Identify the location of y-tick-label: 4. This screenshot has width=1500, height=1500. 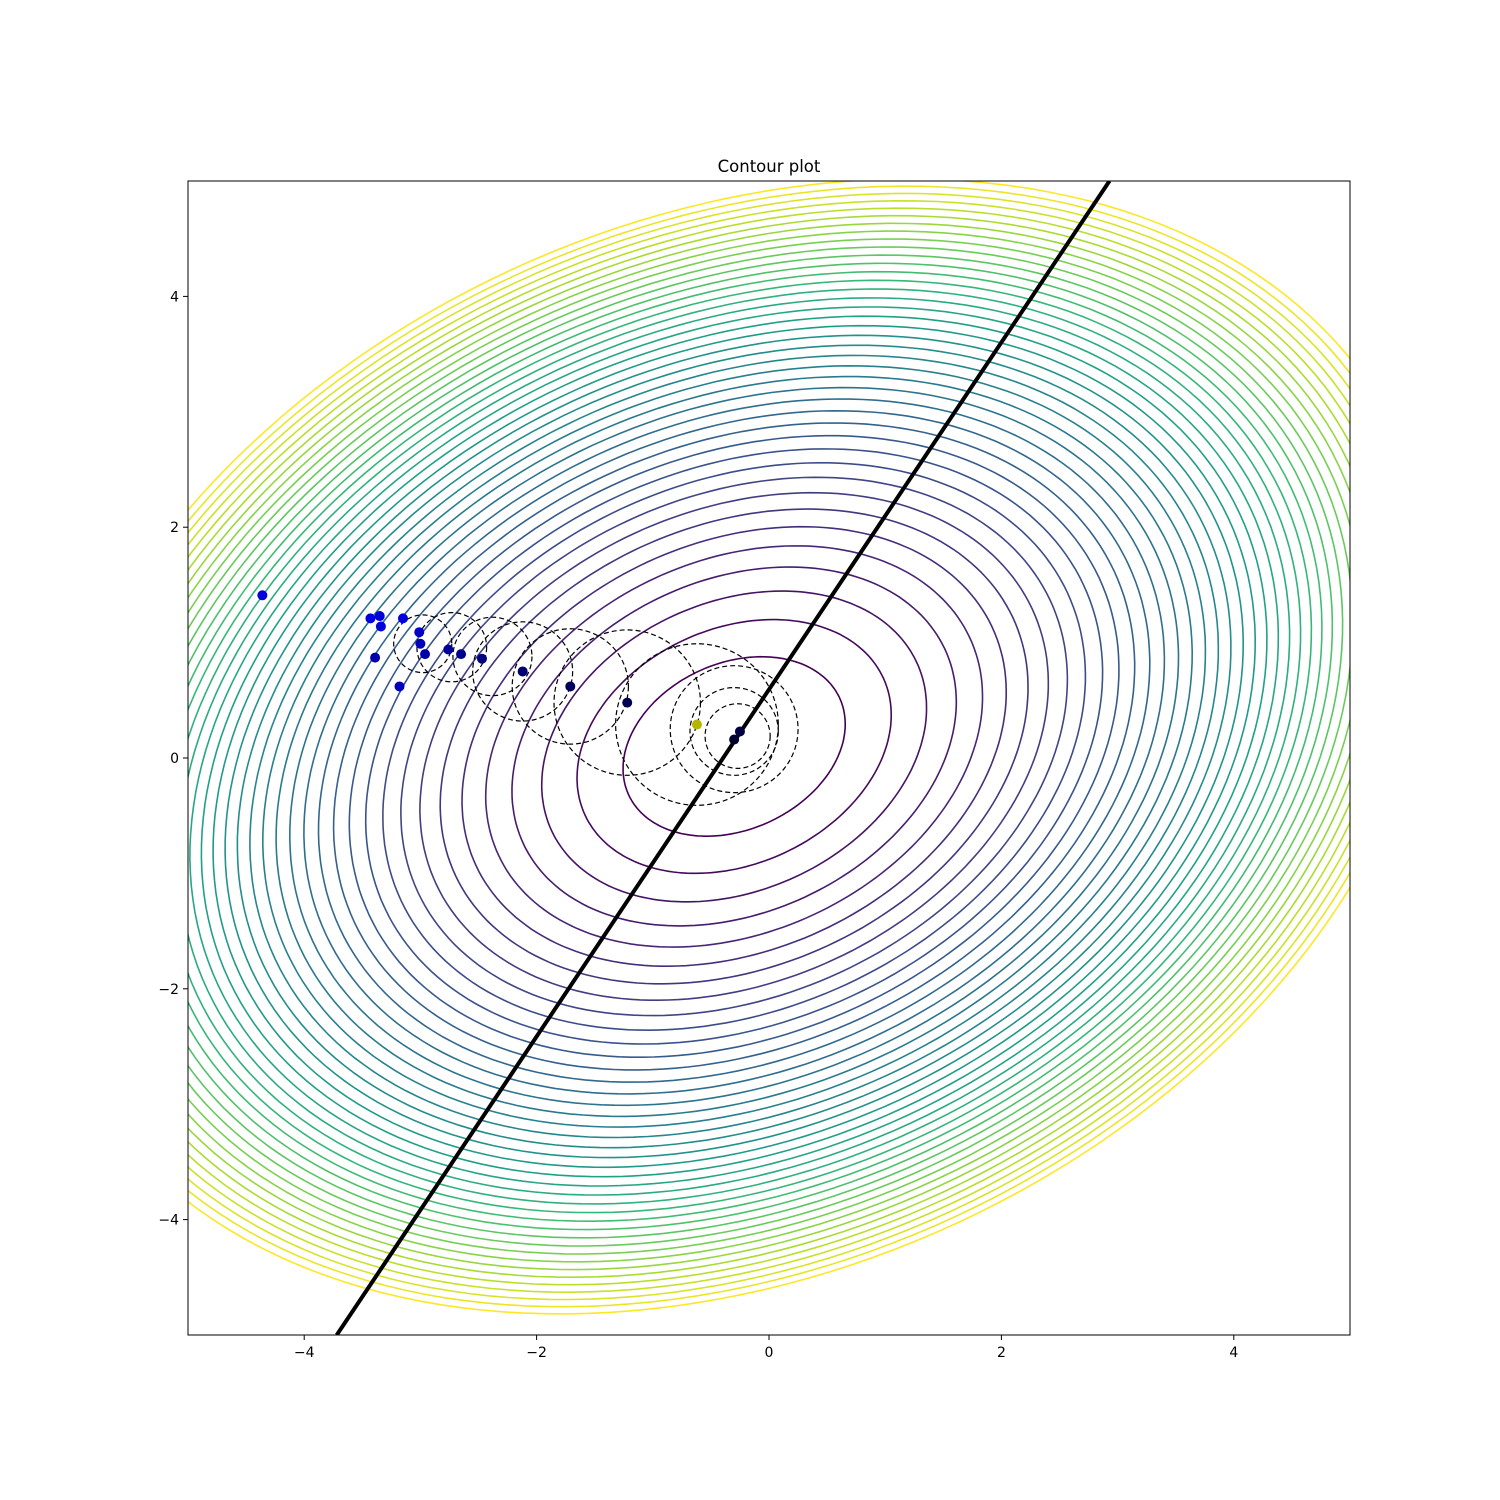
(174, 297).